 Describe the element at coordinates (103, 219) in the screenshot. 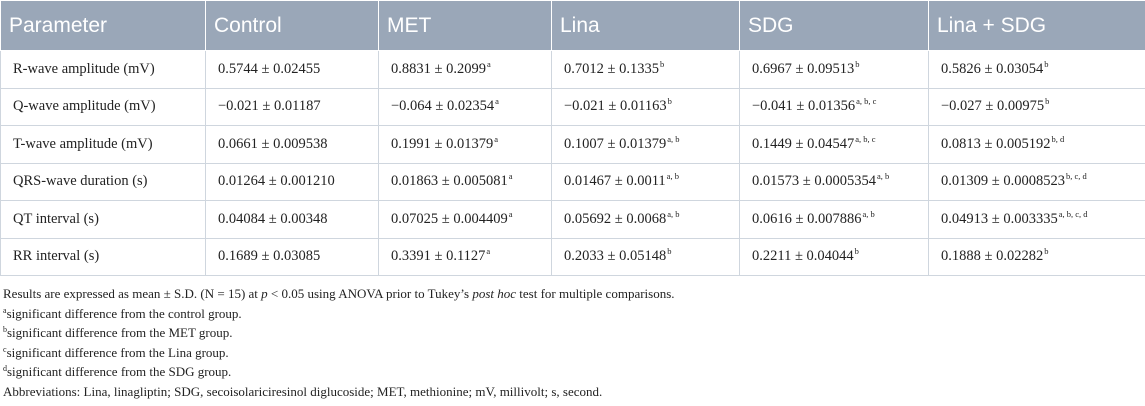

I see `parameter-cell: QT interval (s)` at that location.